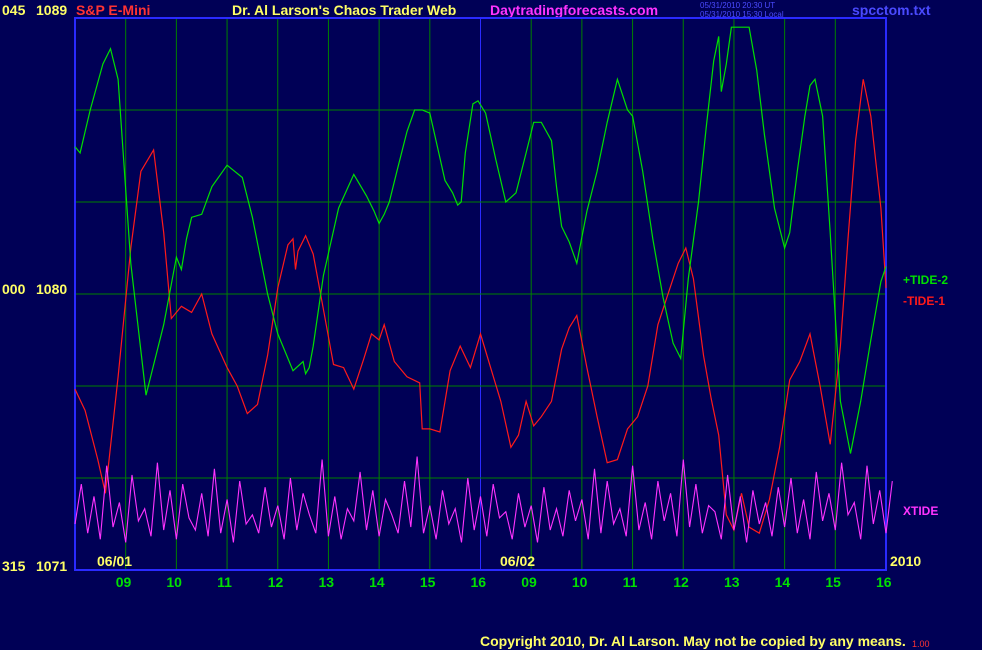 This screenshot has height=650, width=982. Describe the element at coordinates (517, 561) in the screenshot. I see `date-label-0602: 06/02` at that location.